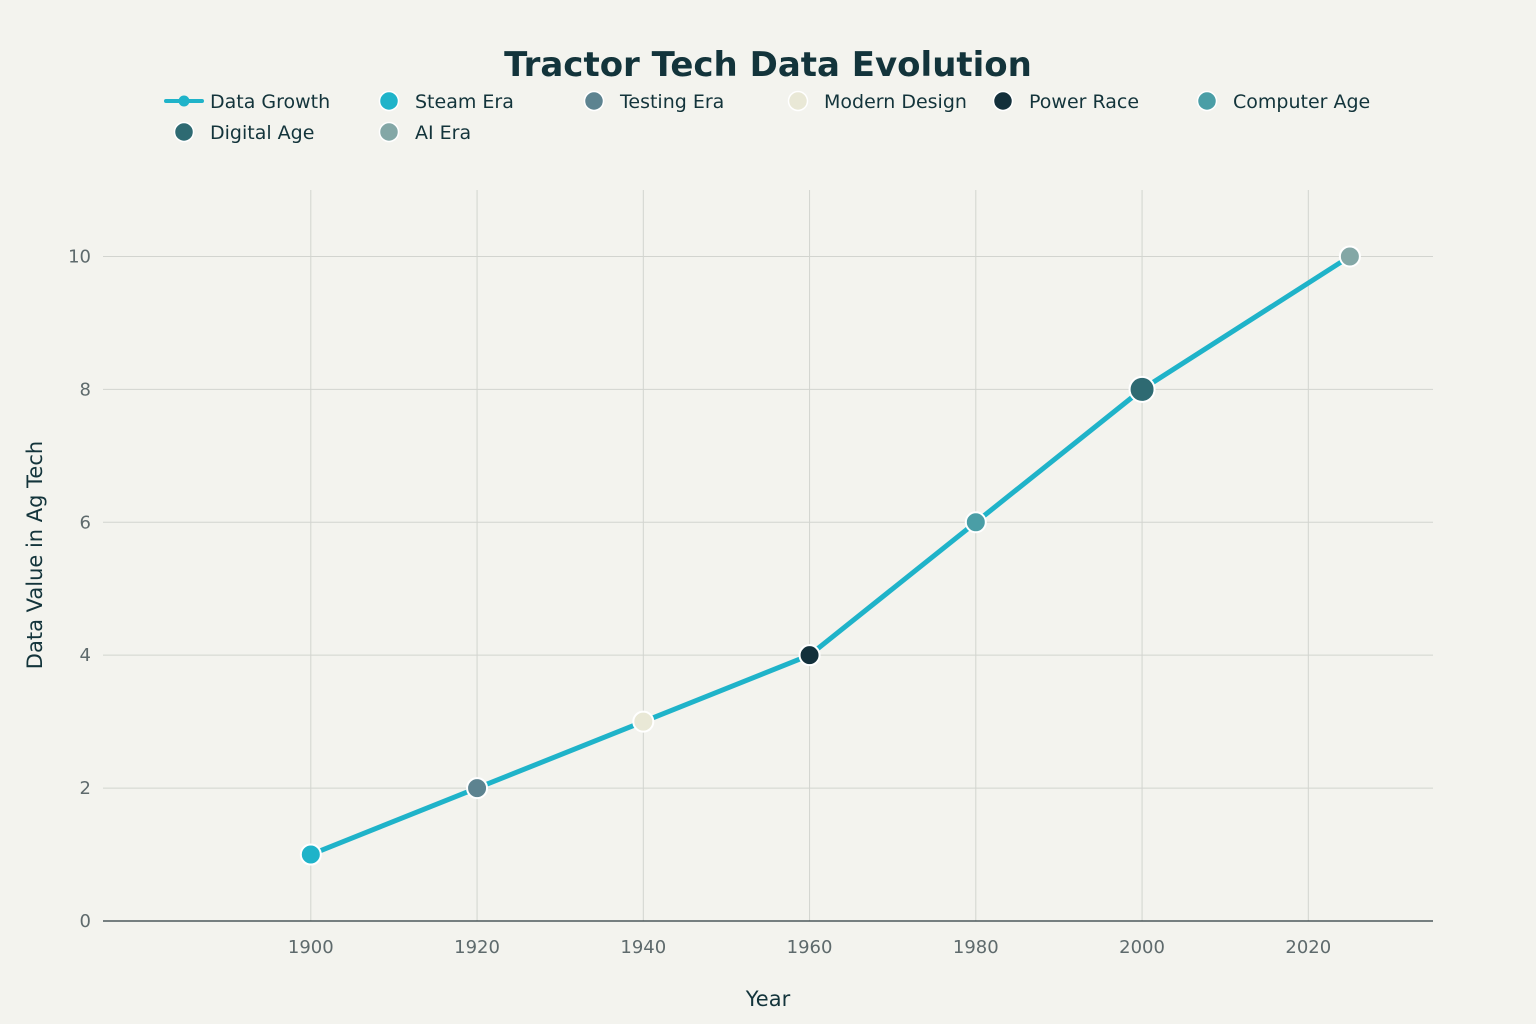 This screenshot has height=1024, width=1536. What do you see at coordinates (895, 102) in the screenshot?
I see `legend-label: Modern Design` at bounding box center [895, 102].